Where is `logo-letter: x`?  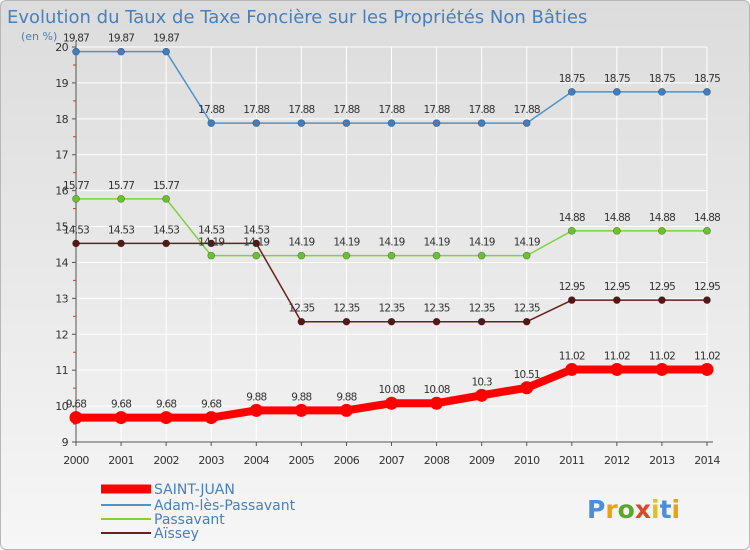
logo-letter: x is located at coordinates (643, 509).